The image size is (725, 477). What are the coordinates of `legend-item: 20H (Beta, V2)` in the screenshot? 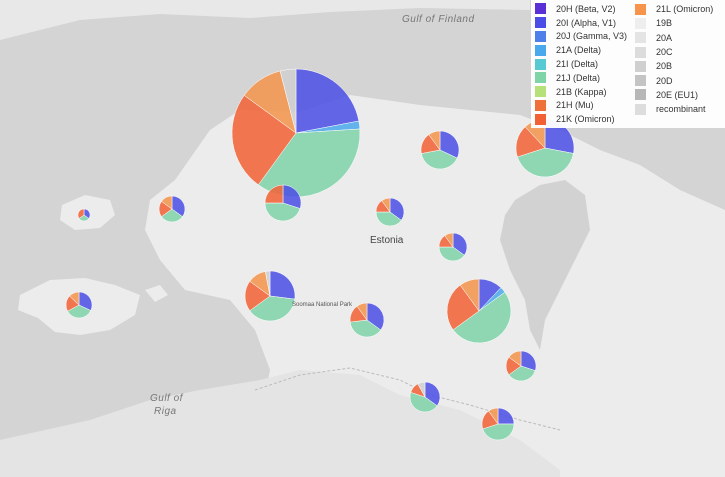 It's located at (581, 9).